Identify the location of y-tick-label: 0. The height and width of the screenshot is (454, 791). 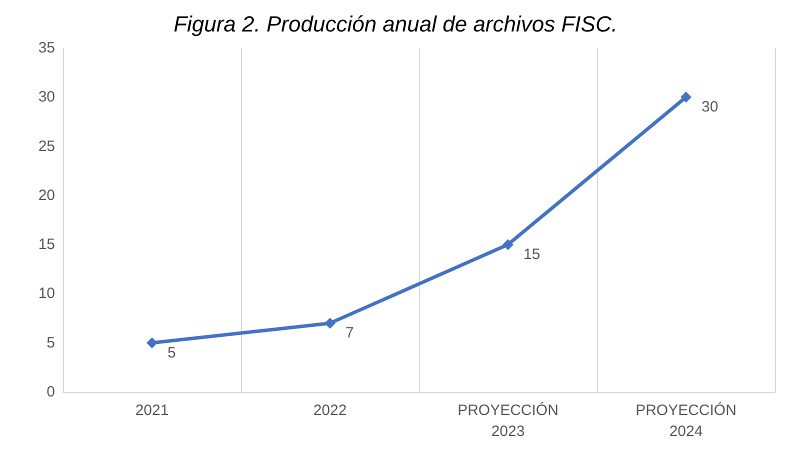
(50, 392).